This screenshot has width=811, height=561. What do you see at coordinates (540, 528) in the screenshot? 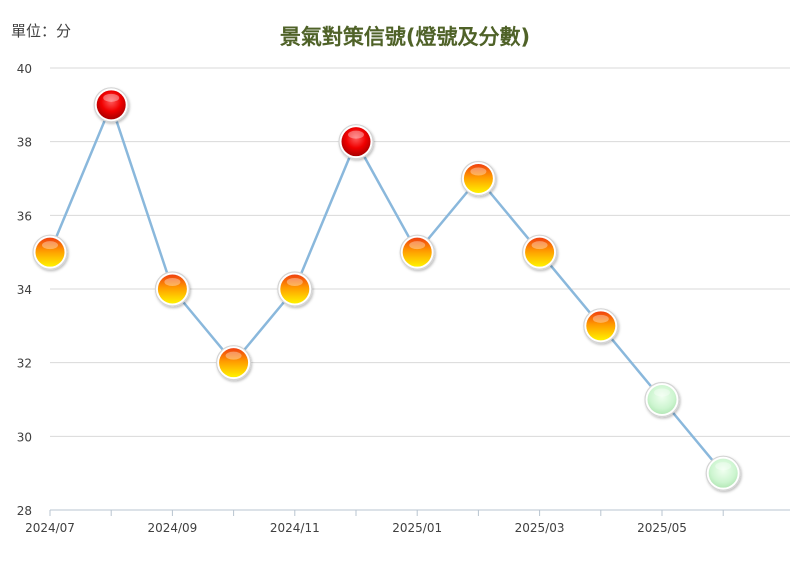
I see `x-tick-label: 2025/03` at bounding box center [540, 528].